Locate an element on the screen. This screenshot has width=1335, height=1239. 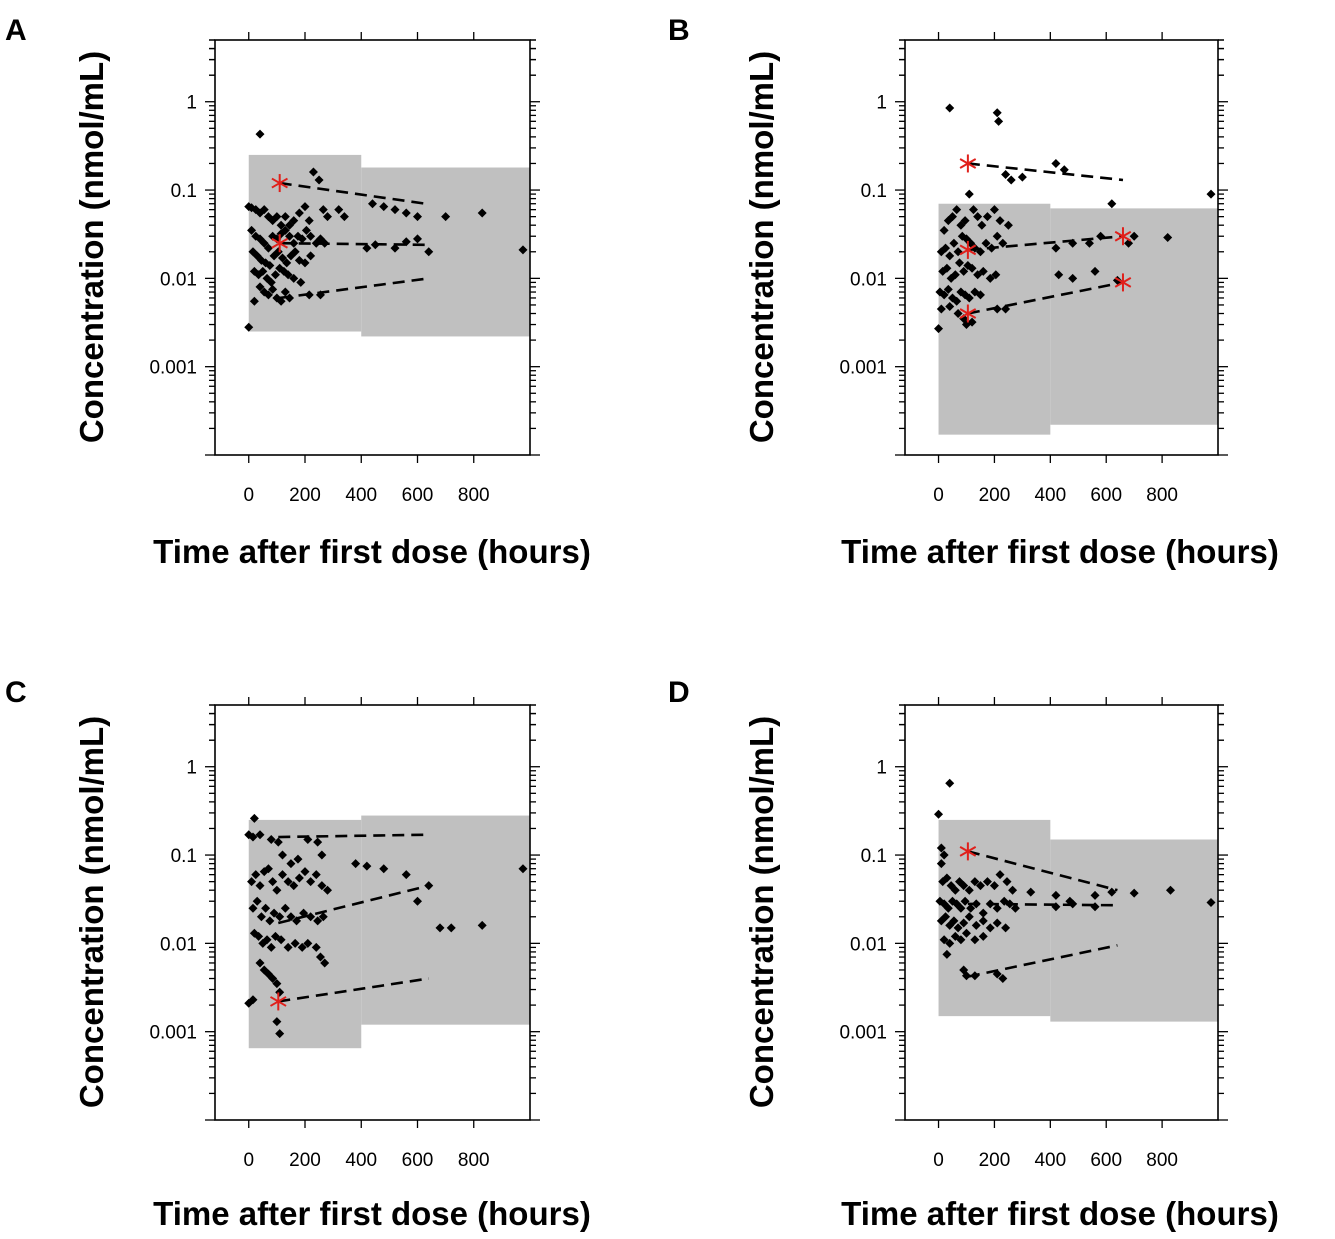
y-tick-label: 0.1 is located at coordinates (874, 191).